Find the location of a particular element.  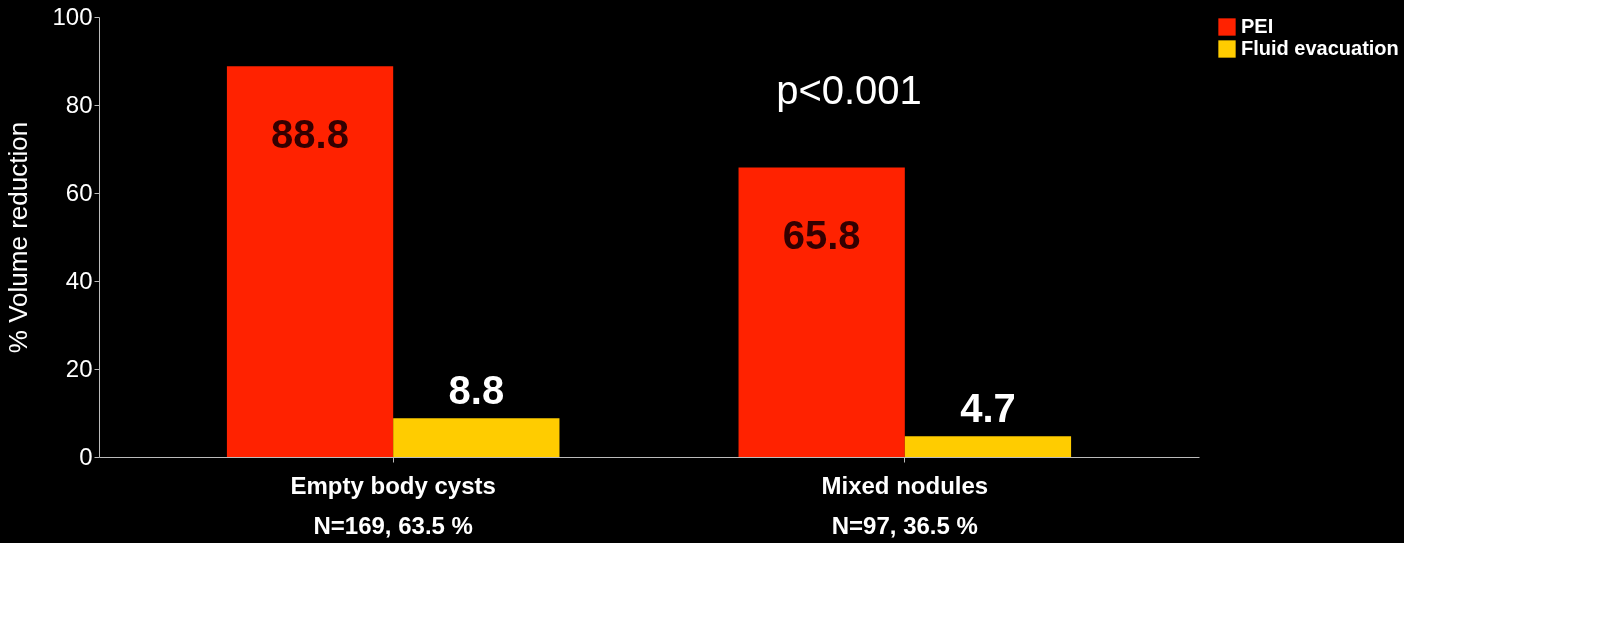

legend-label: PEI is located at coordinates (1257, 26).